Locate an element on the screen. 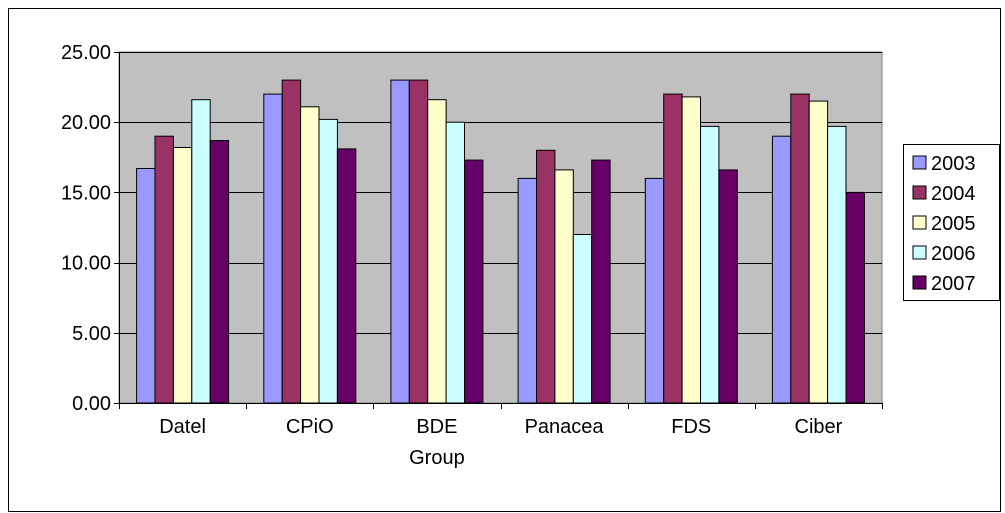 This screenshot has height=513, width=1005. bar-2007-cpio is located at coordinates (346, 276).